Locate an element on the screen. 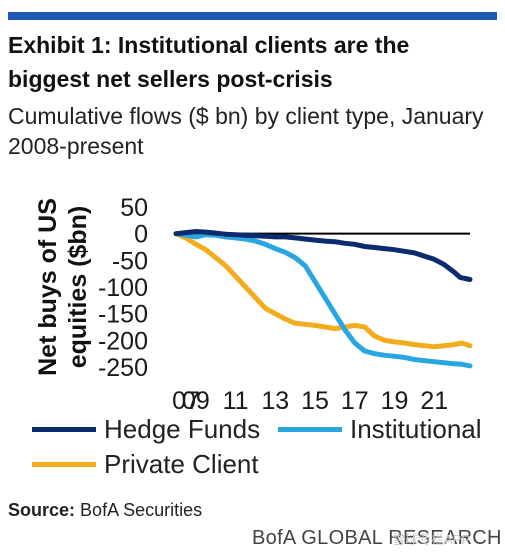 Image resolution: width=505 pixels, height=557 pixels. legend-label-institutional: Institutional is located at coordinates (416, 429).